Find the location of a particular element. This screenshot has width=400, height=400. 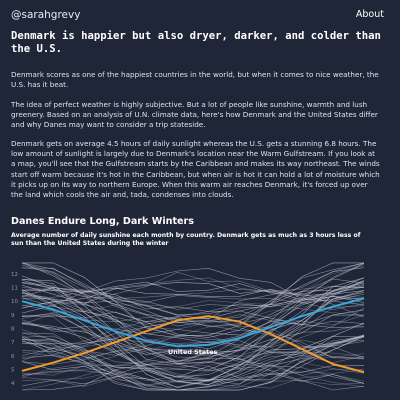

y-tick-label: 11 is located at coordinates (14, 289).